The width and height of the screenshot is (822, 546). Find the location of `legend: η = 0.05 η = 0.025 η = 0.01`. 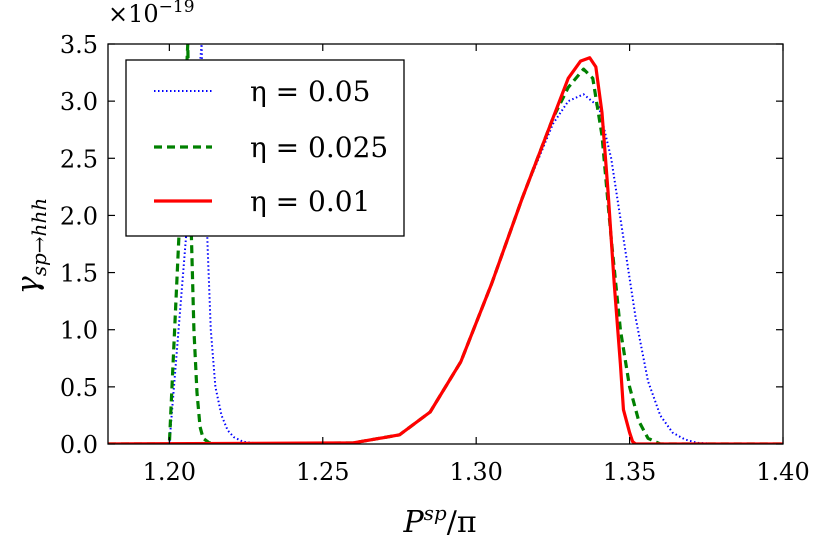

legend: η = 0.05 η = 0.025 η = 0.01 is located at coordinates (265, 148).